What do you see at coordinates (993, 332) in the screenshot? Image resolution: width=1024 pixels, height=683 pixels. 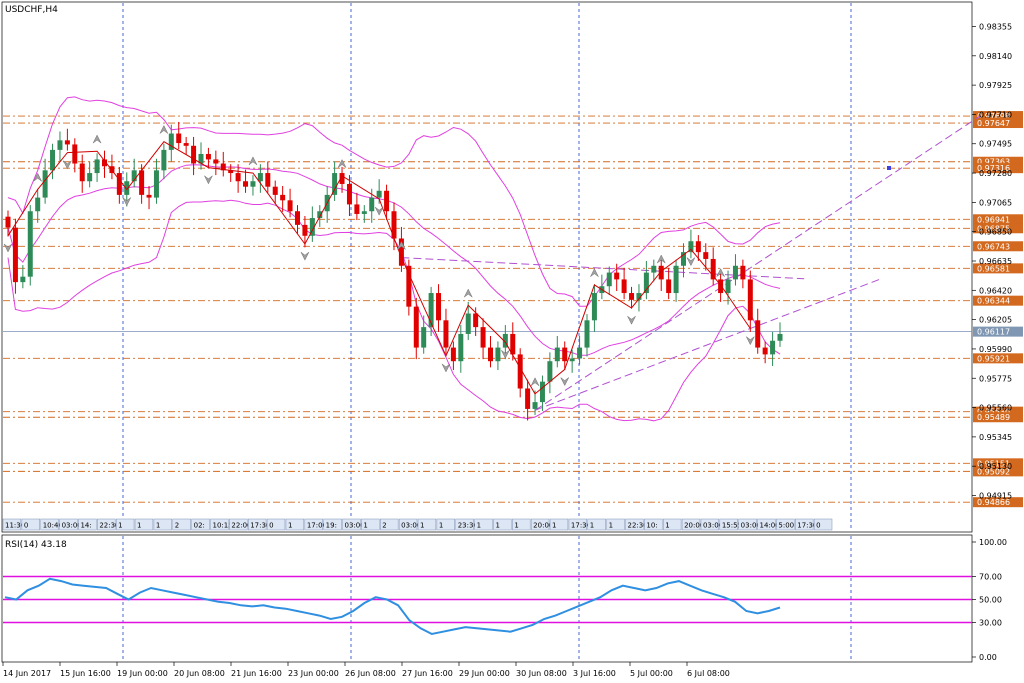 I see `bid-tag-label: 0.96117` at bounding box center [993, 332].